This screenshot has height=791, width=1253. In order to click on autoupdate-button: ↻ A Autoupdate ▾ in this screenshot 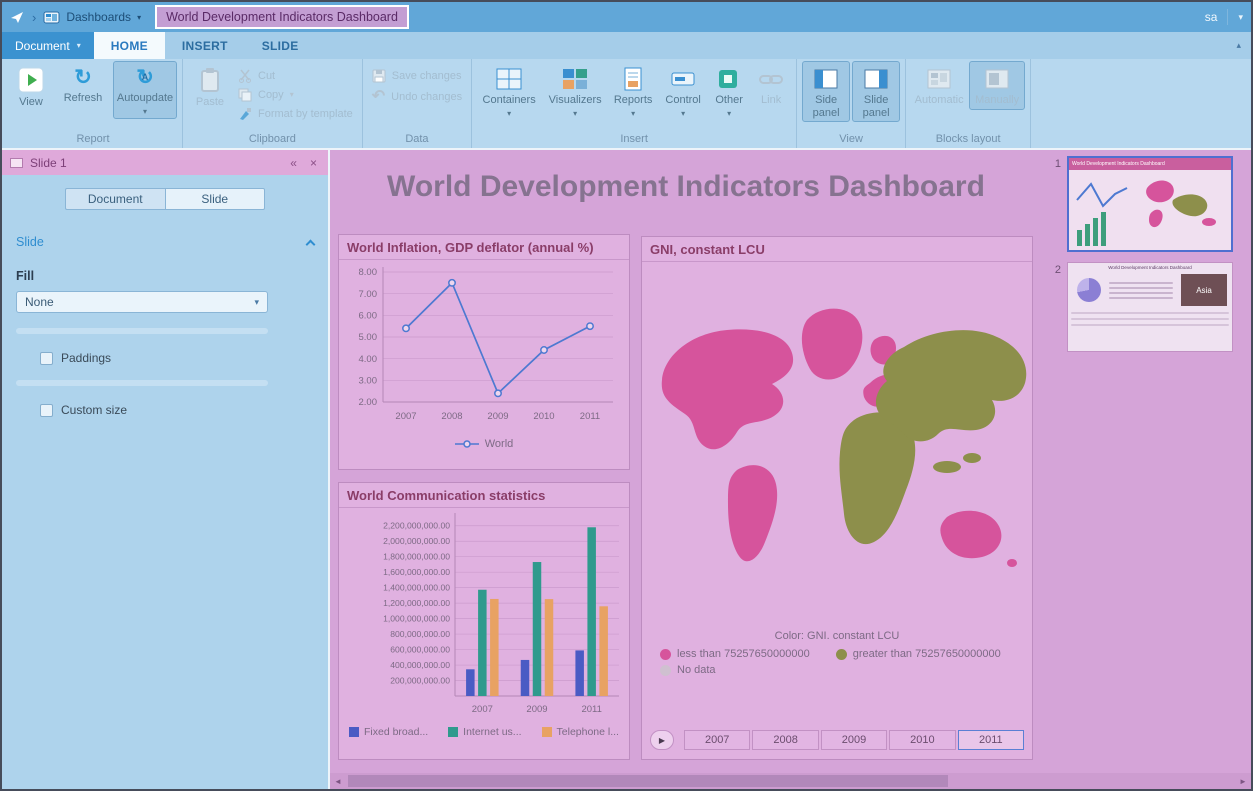, I will do `click(145, 90)`.